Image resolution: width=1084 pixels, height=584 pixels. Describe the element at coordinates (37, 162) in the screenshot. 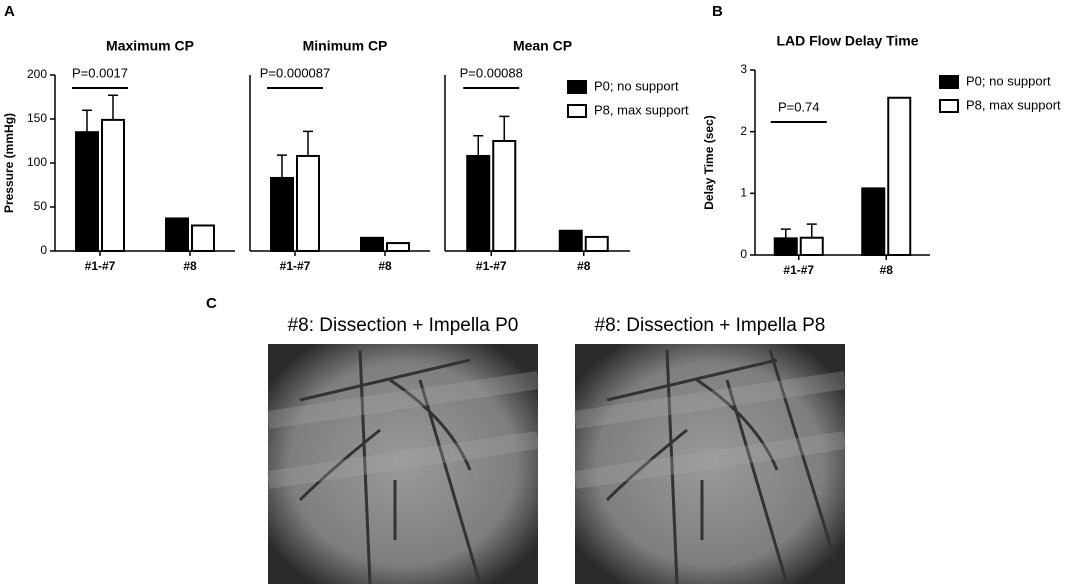

I see `y-tick-label: 100` at that location.